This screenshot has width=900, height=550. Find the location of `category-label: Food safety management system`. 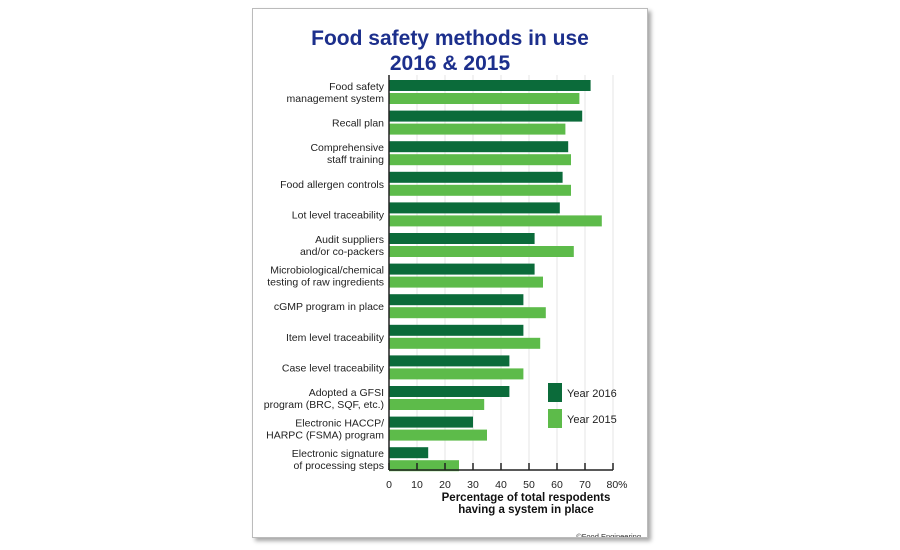

category-label: Food safety management system is located at coordinates (336, 93).